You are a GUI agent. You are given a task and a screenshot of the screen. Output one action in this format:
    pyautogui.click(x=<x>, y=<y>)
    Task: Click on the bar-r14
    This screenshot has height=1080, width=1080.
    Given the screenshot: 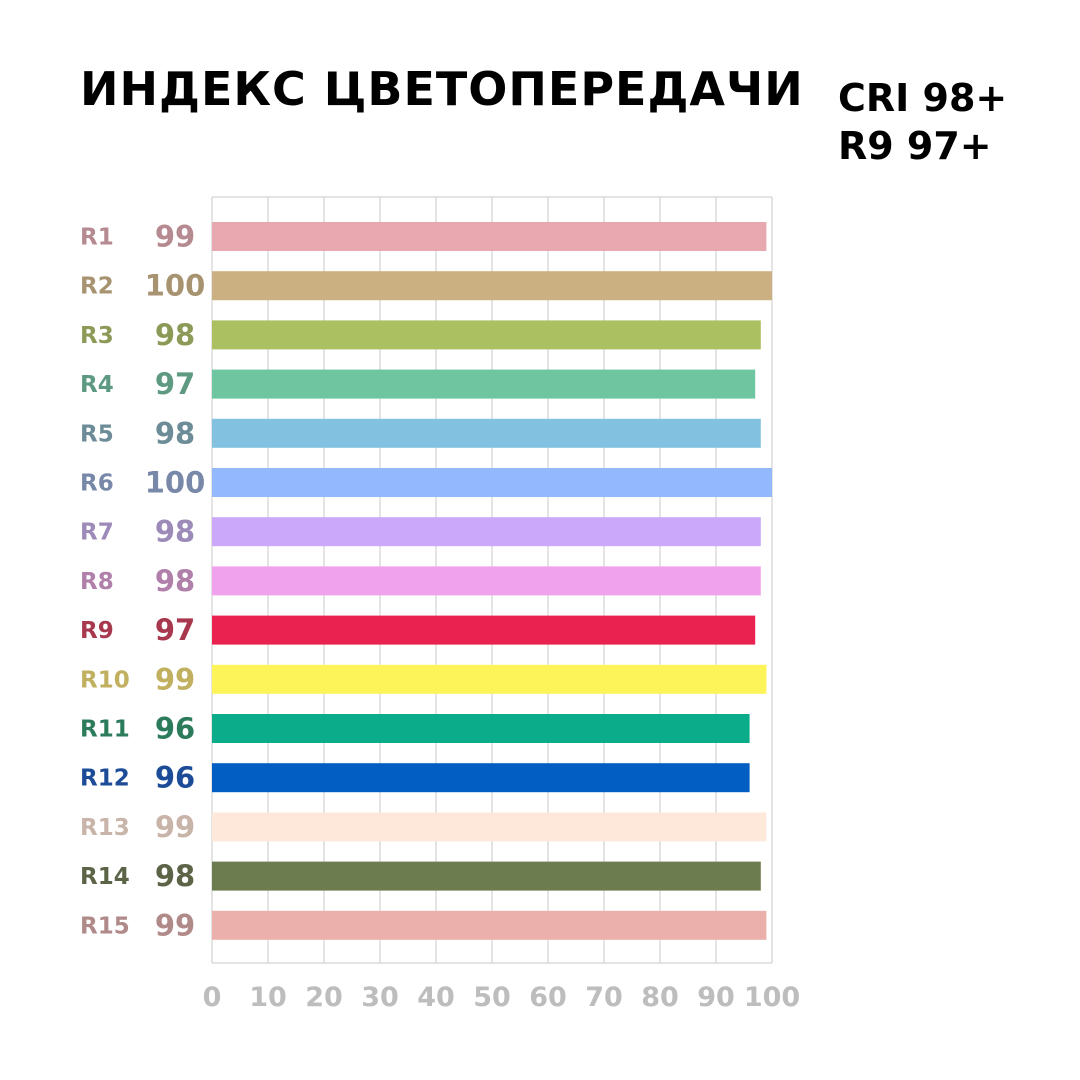 What is the action you would take?
    pyautogui.click(x=486, y=876)
    